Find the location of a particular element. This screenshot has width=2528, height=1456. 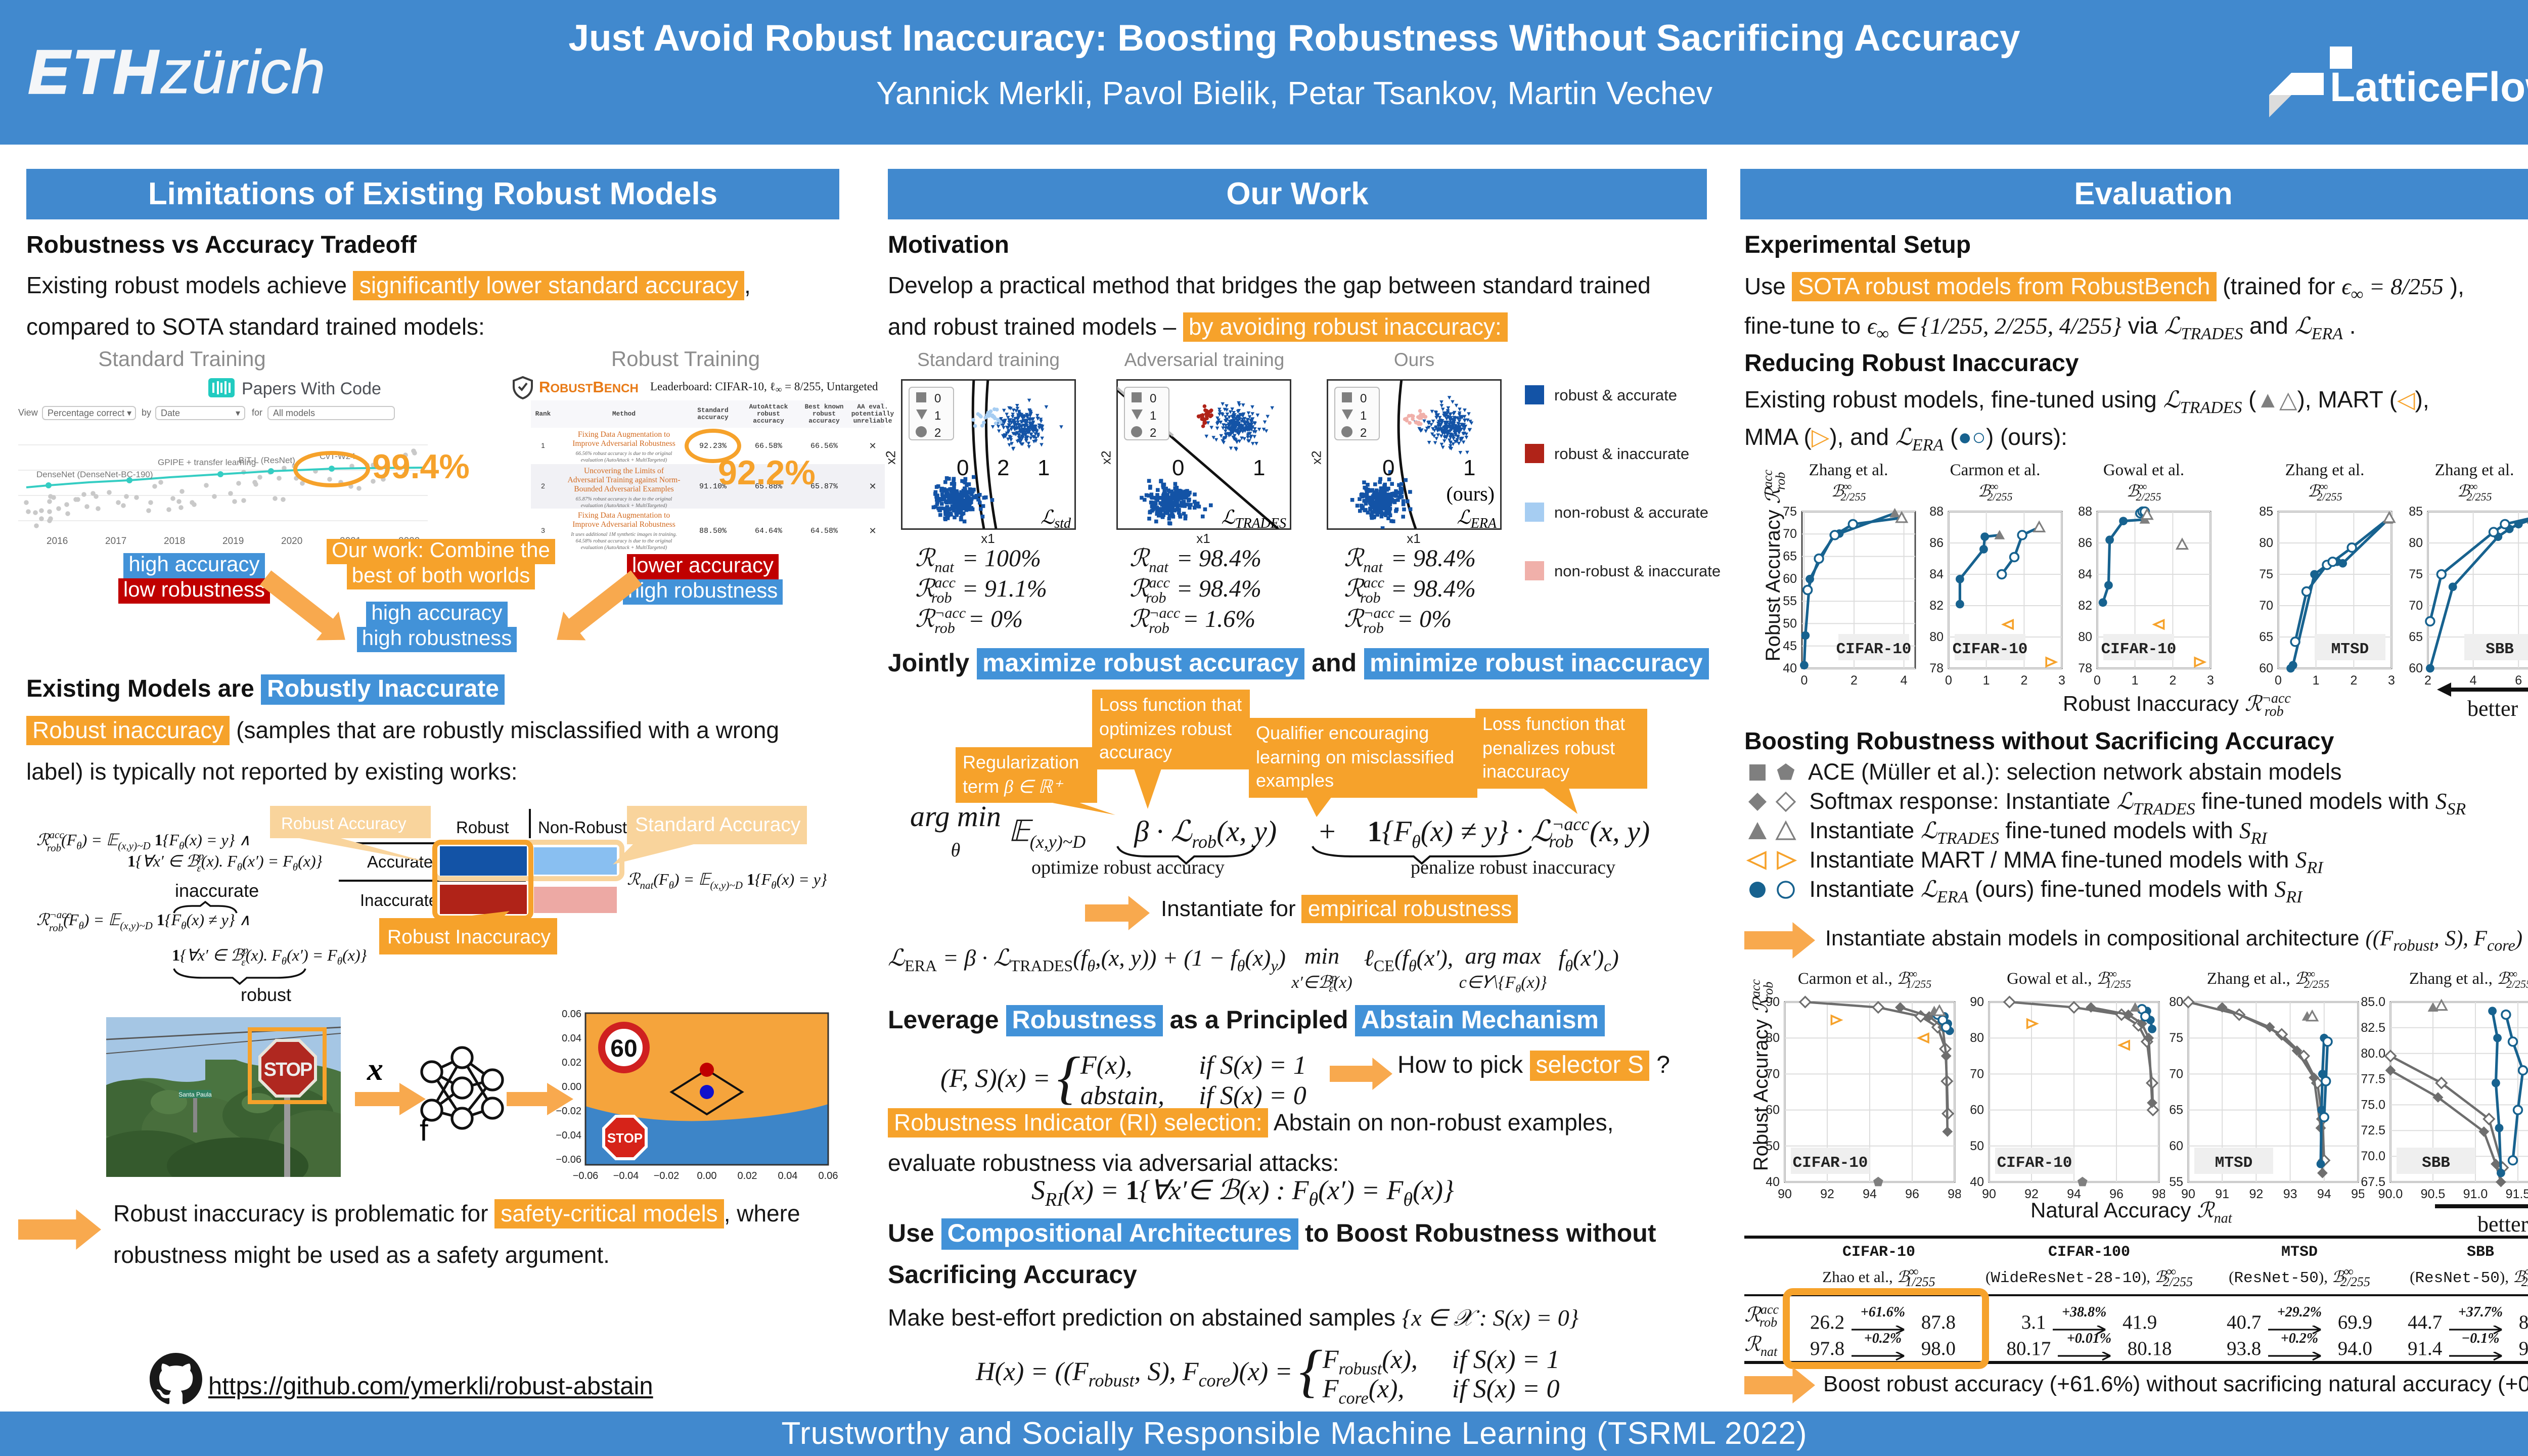

svg-text: Papers With Code is located at coordinates (312, 388).